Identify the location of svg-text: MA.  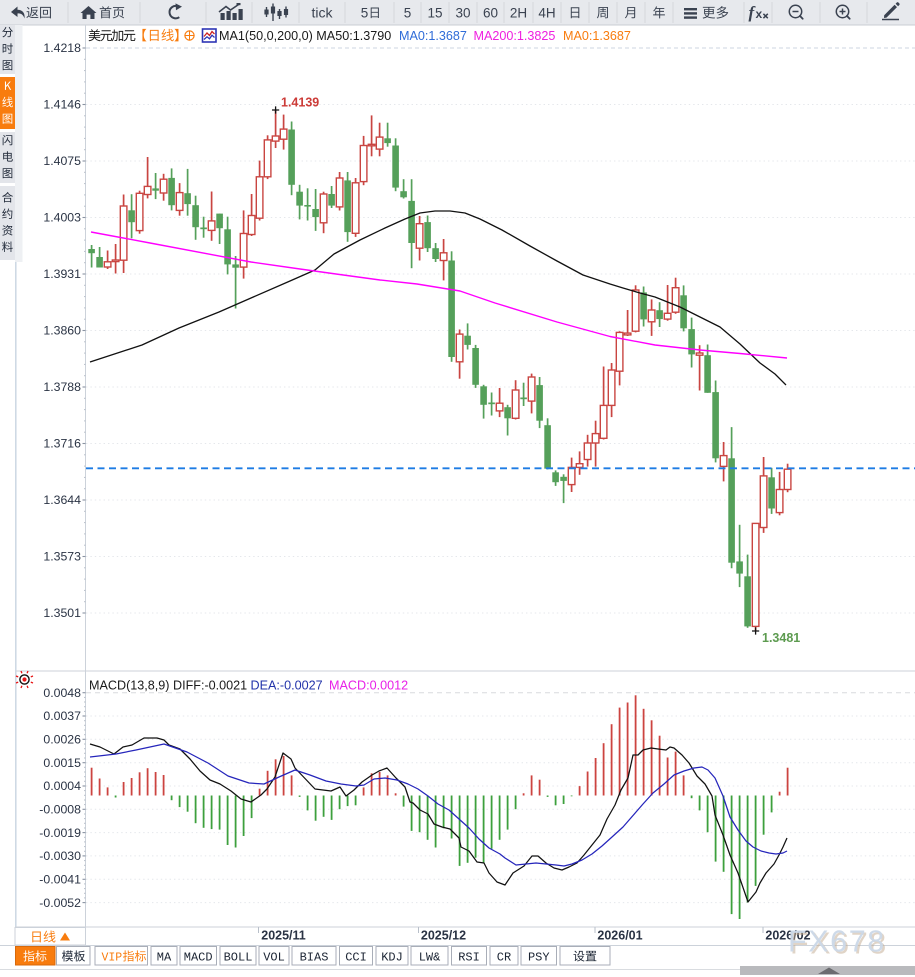
(164, 957).